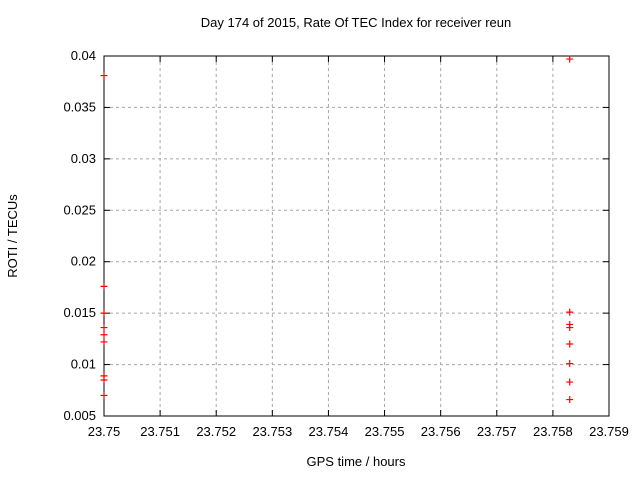  Describe the element at coordinates (79, 415) in the screenshot. I see `svg-text: 0.005` at that location.